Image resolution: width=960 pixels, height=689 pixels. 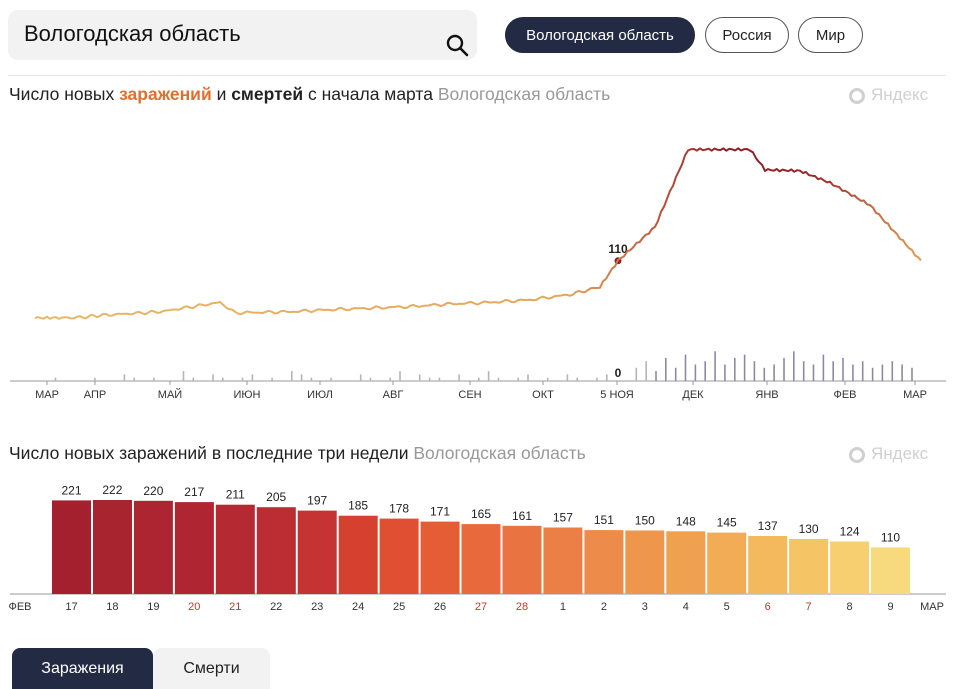 What do you see at coordinates (317, 607) in the screenshot?
I see `x-tick-label: 23` at bounding box center [317, 607].